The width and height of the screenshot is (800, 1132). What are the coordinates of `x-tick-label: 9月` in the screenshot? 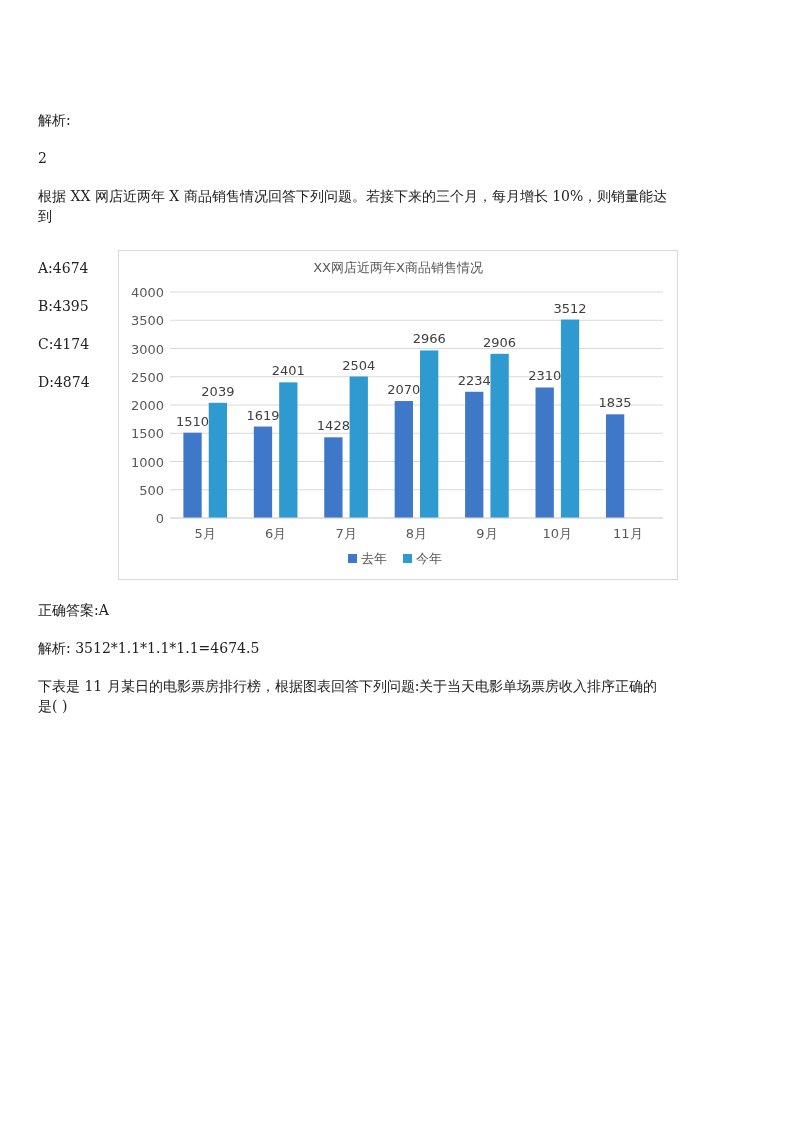 It's located at (487, 533).